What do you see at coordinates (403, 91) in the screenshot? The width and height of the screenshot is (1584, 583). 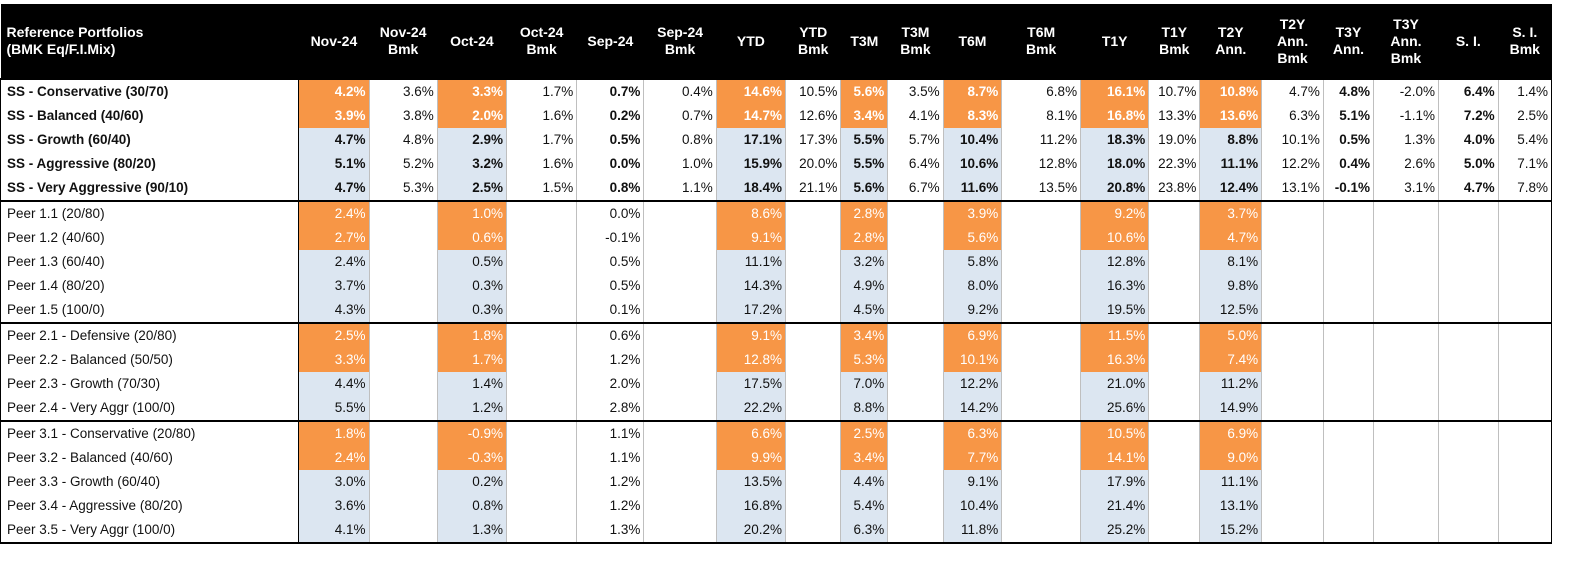 I see `value-cell: 3.6%` at bounding box center [403, 91].